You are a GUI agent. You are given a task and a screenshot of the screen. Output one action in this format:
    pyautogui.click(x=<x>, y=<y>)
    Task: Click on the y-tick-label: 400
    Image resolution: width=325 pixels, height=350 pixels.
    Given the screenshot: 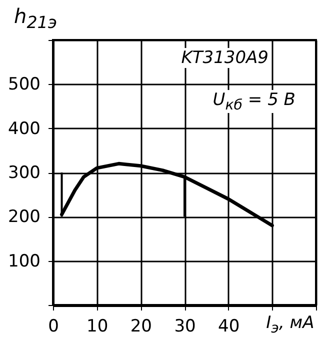 What is the action you would take?
    pyautogui.click(x=24, y=128)
    